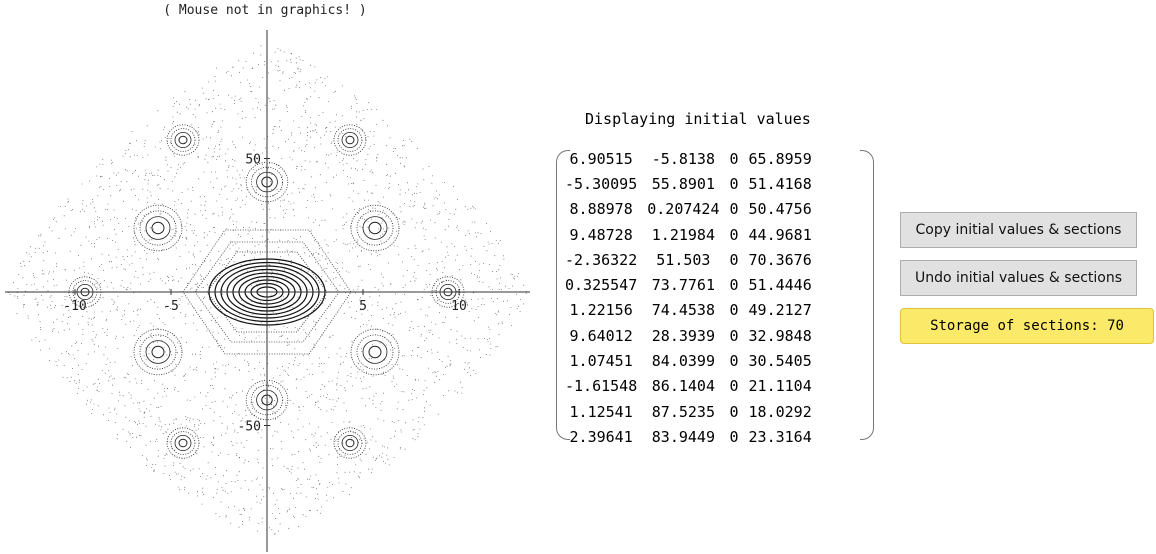 The height and width of the screenshot is (554, 1156). Describe the element at coordinates (683, 411) in the screenshot. I see `table-cell: 87.5235` at that location.